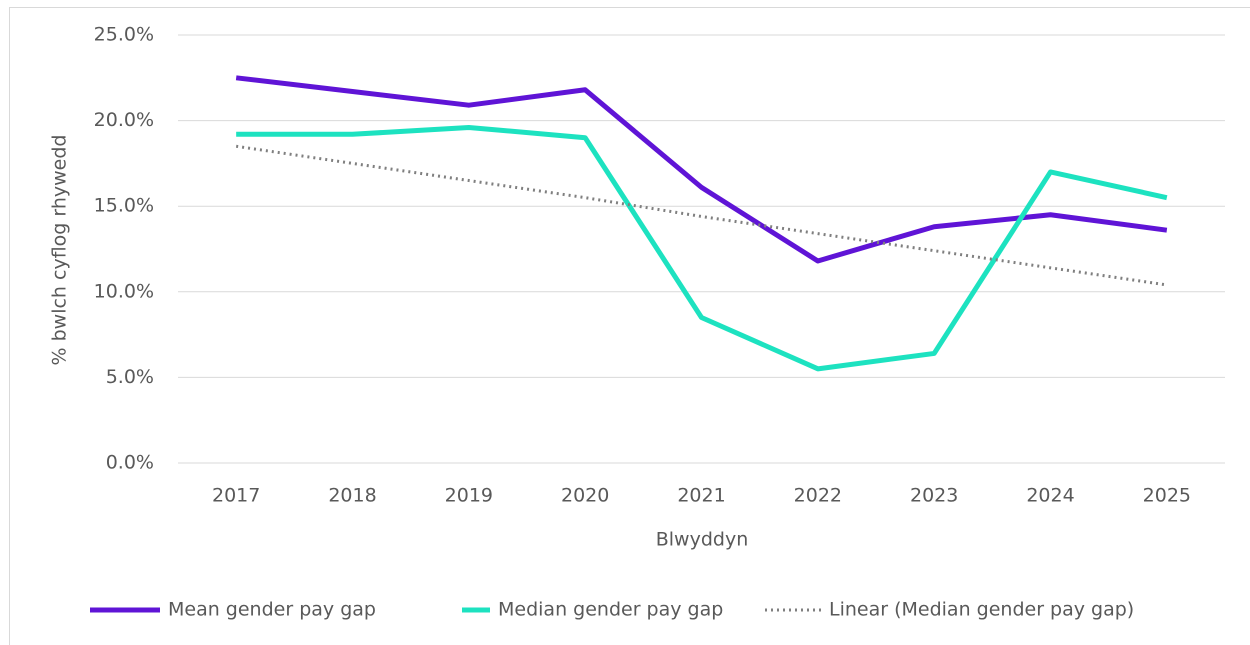  What do you see at coordinates (60, 250) in the screenshot?
I see `y-axis-label: % bwlch cyflog rhywedd` at bounding box center [60, 250].